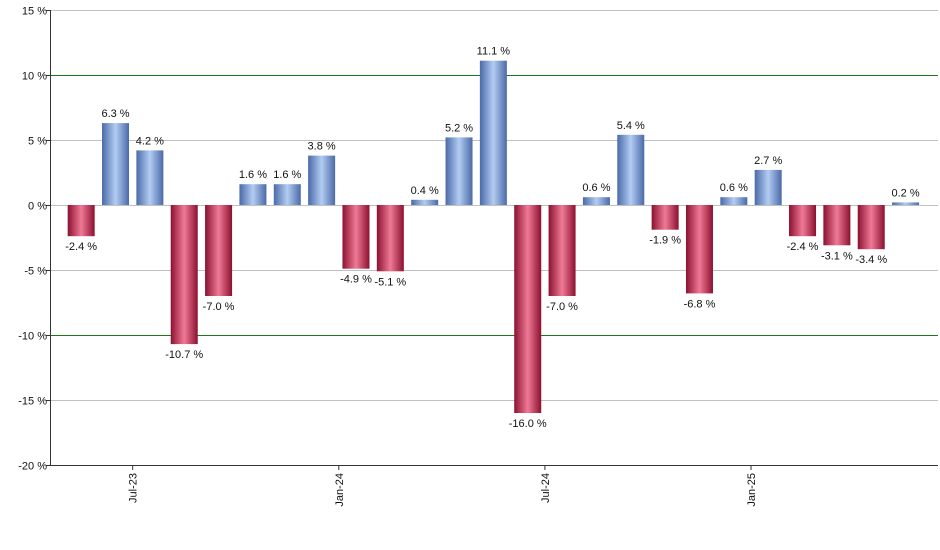 The height and width of the screenshot is (550, 940). What do you see at coordinates (752, 490) in the screenshot?
I see `x-tick-label: Jan-25` at bounding box center [752, 490].